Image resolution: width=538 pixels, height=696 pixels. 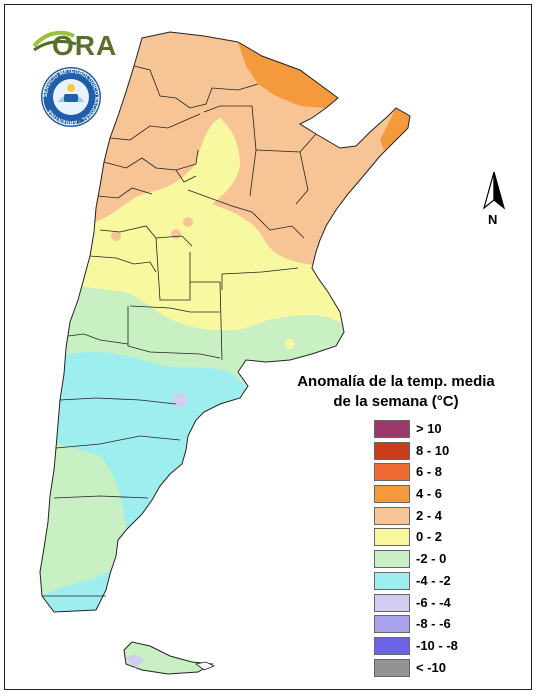 I want to click on legend-item: > 10, so click(x=449, y=430).